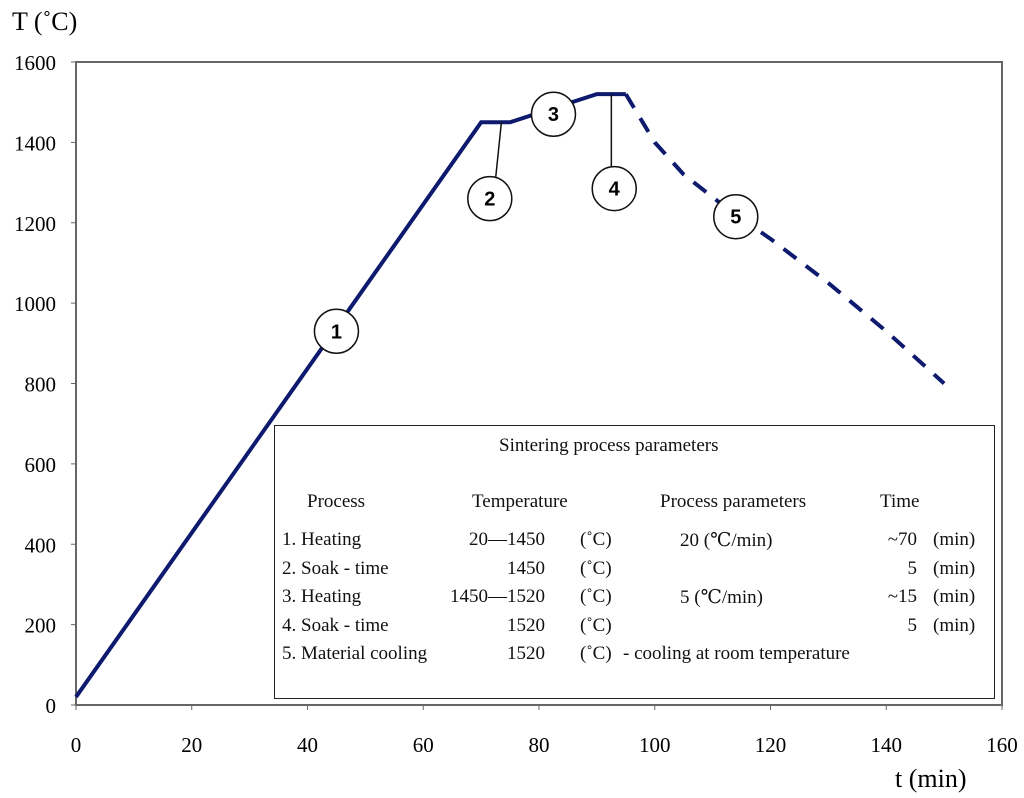 The height and width of the screenshot is (798, 1024). What do you see at coordinates (507, 539) in the screenshot?
I see `table-cell-temp: 20—1450` at bounding box center [507, 539].